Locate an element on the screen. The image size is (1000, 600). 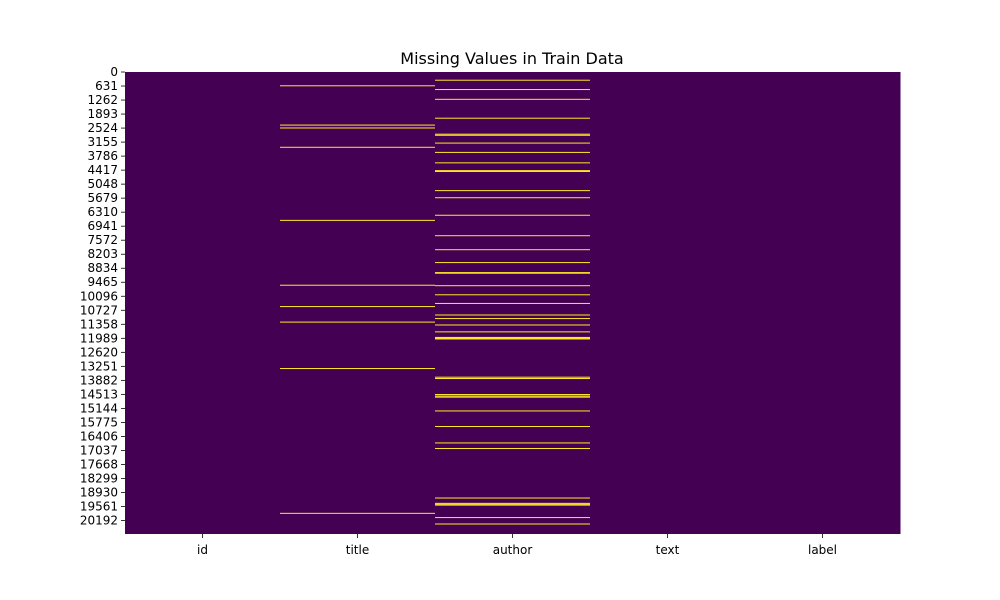
y-tick-label: 13882 is located at coordinates (99, 380).